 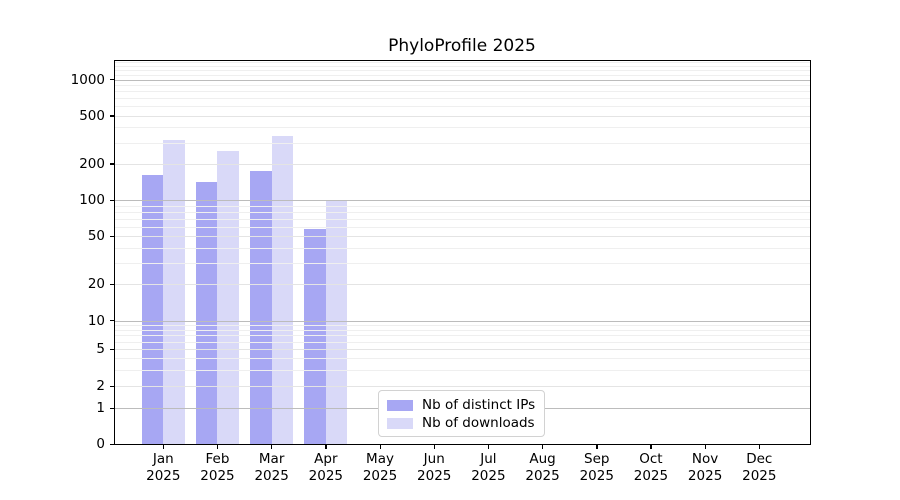 What do you see at coordinates (651, 475) in the screenshot?
I see `x-tick-year-oct: 2025` at bounding box center [651, 475].